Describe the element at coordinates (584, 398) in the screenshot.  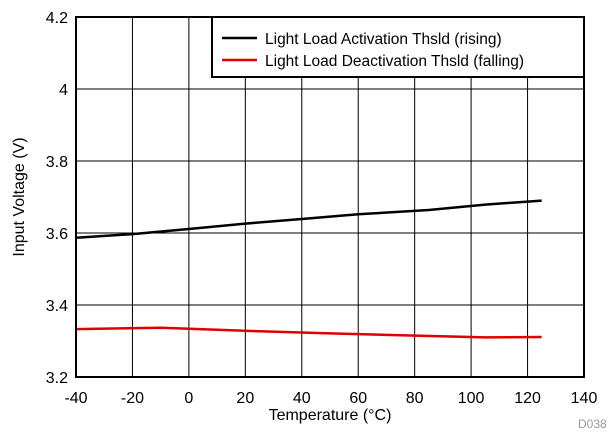
I see `x-tick-label: 140` at that location.